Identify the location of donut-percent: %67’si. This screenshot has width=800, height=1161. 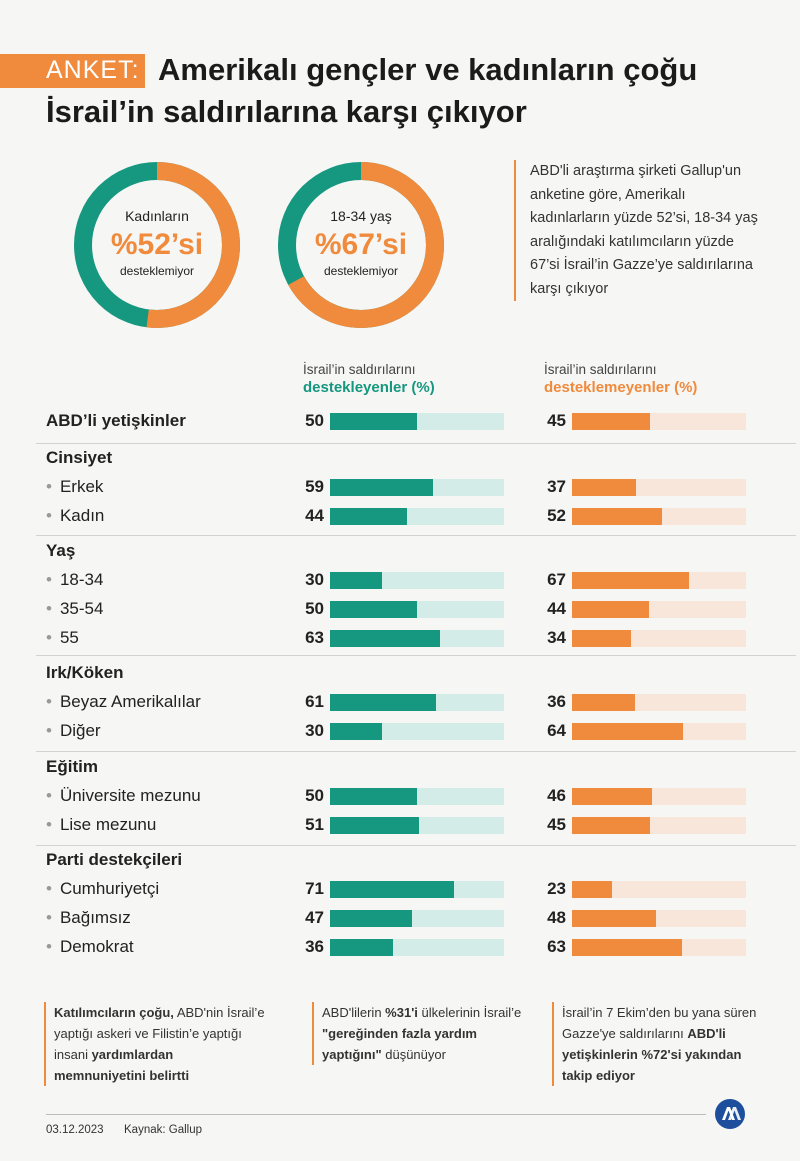
(361, 244).